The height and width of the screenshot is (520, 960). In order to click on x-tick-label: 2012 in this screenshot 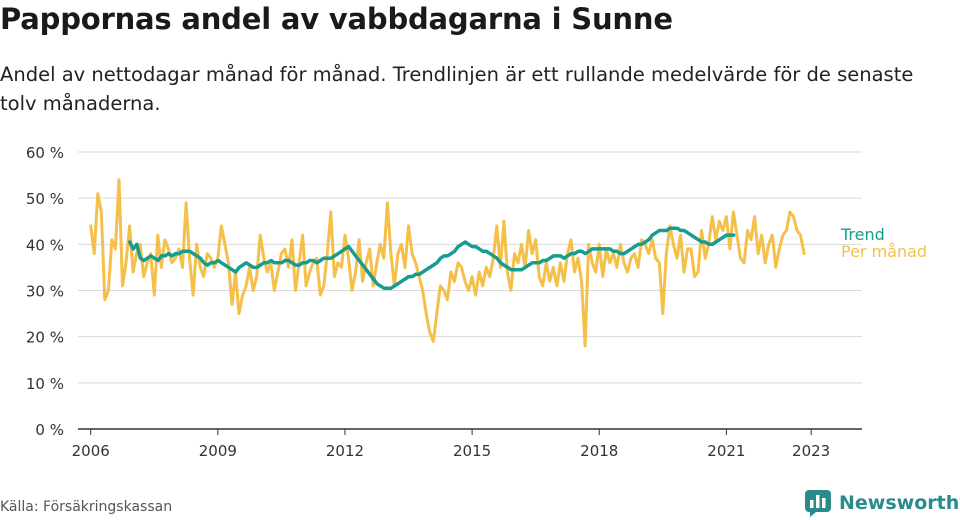, I will do `click(345, 451)`.